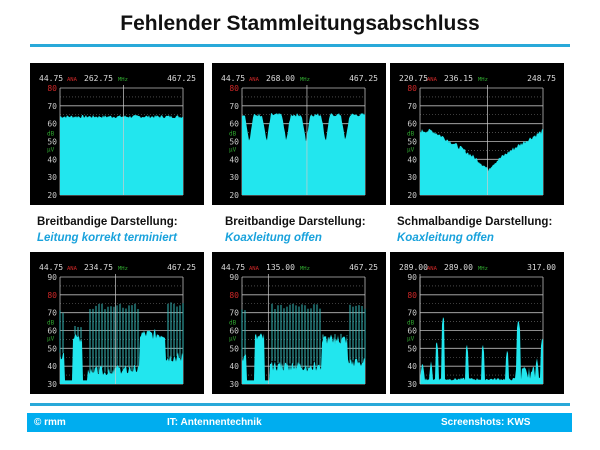  I want to click on end-frequency: 317.00, so click(541, 267).